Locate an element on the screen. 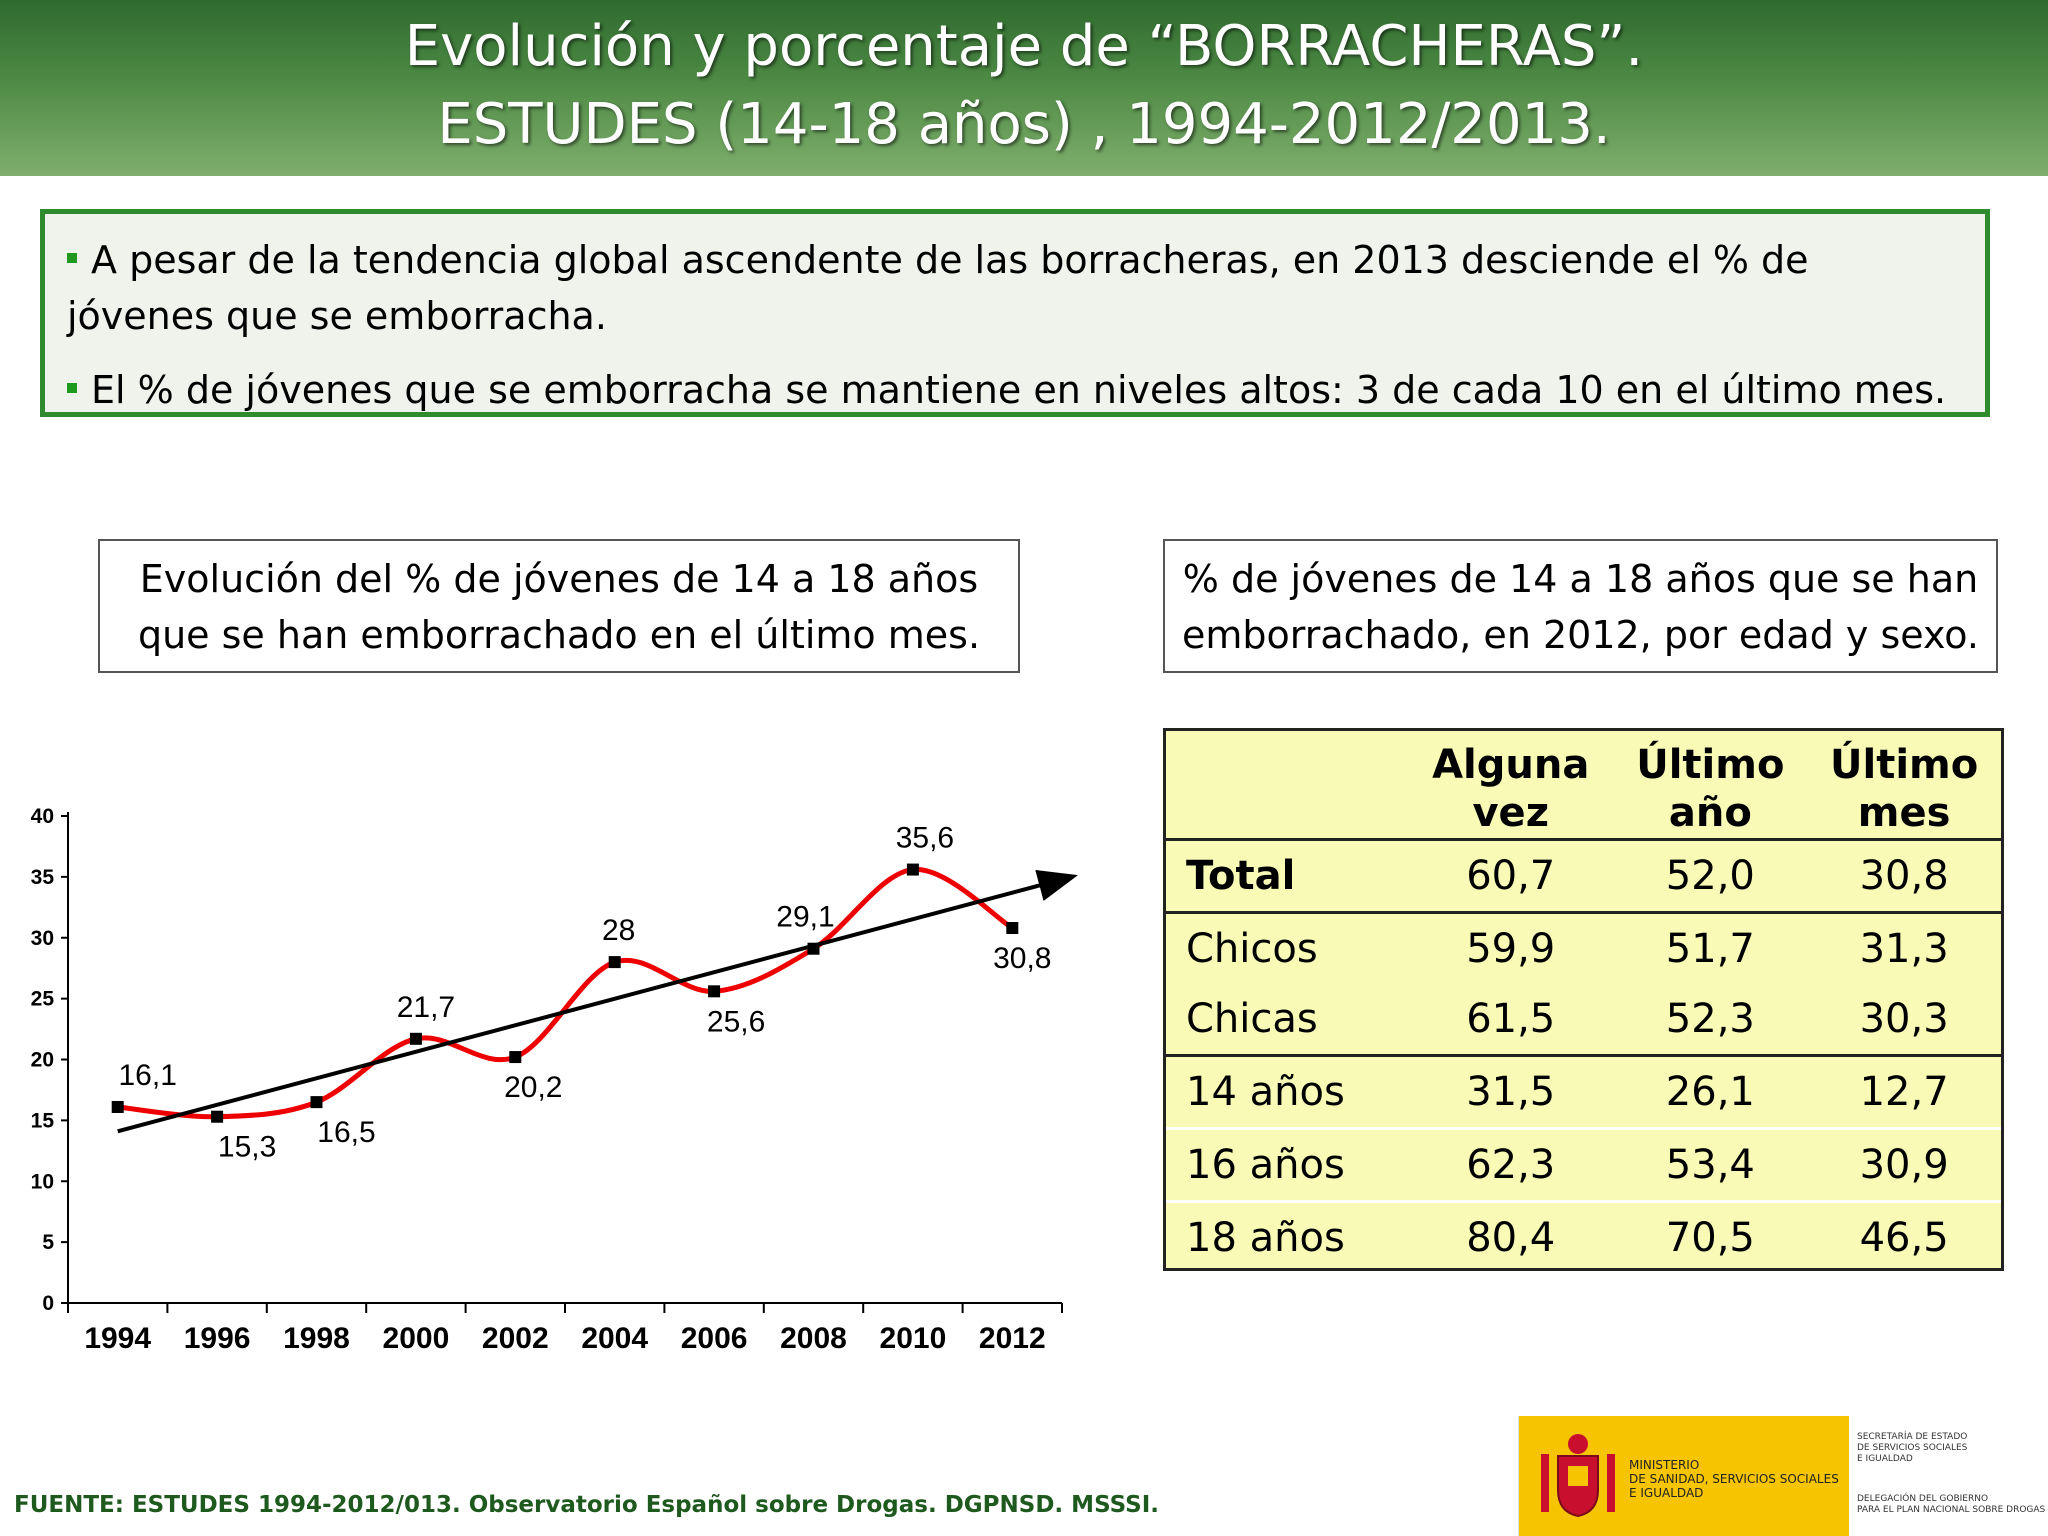 This screenshot has height=1536, width=2048. table-cell: 52,3 is located at coordinates (1710, 1020).